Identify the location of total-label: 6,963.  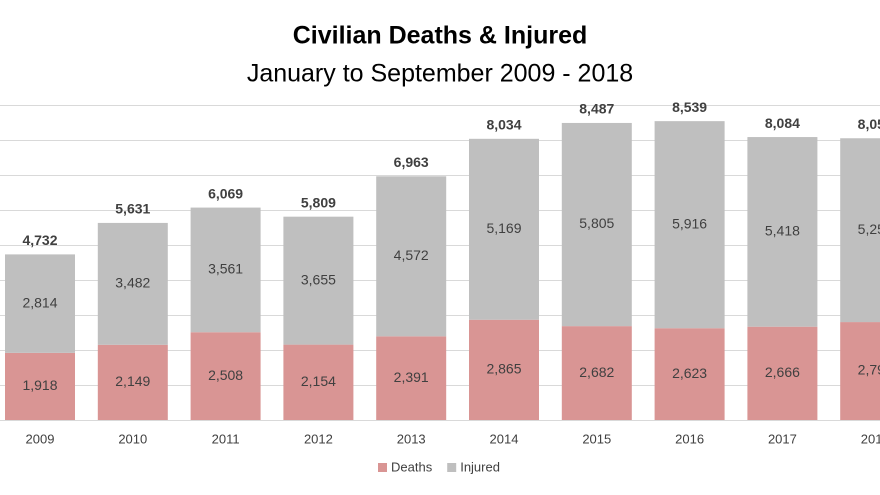
(411, 162).